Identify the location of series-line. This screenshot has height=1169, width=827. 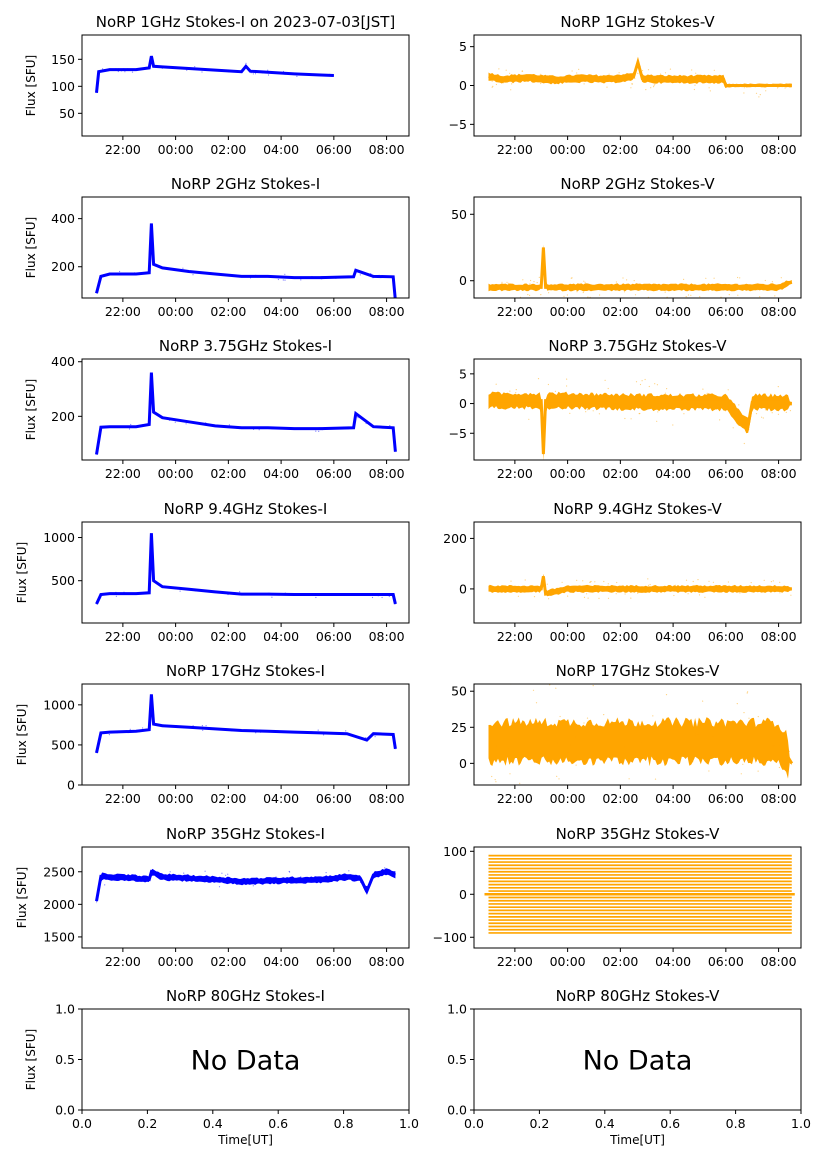
(246, 569).